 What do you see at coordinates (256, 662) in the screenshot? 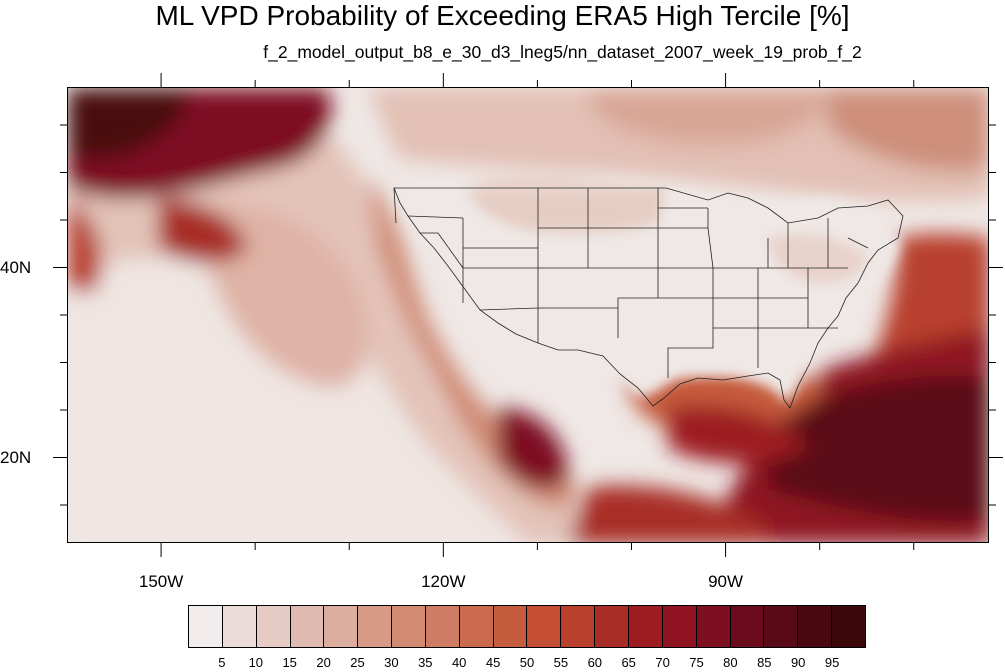
I see `colorbar-label: 10` at bounding box center [256, 662].